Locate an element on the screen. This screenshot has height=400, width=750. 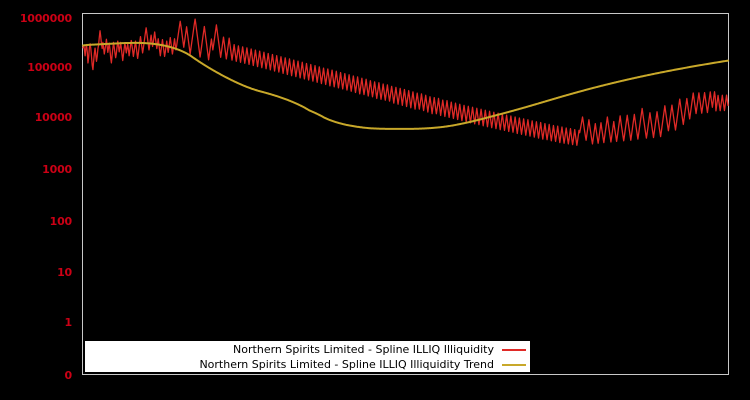
legend-swatch-trend is located at coordinates (514, 364).